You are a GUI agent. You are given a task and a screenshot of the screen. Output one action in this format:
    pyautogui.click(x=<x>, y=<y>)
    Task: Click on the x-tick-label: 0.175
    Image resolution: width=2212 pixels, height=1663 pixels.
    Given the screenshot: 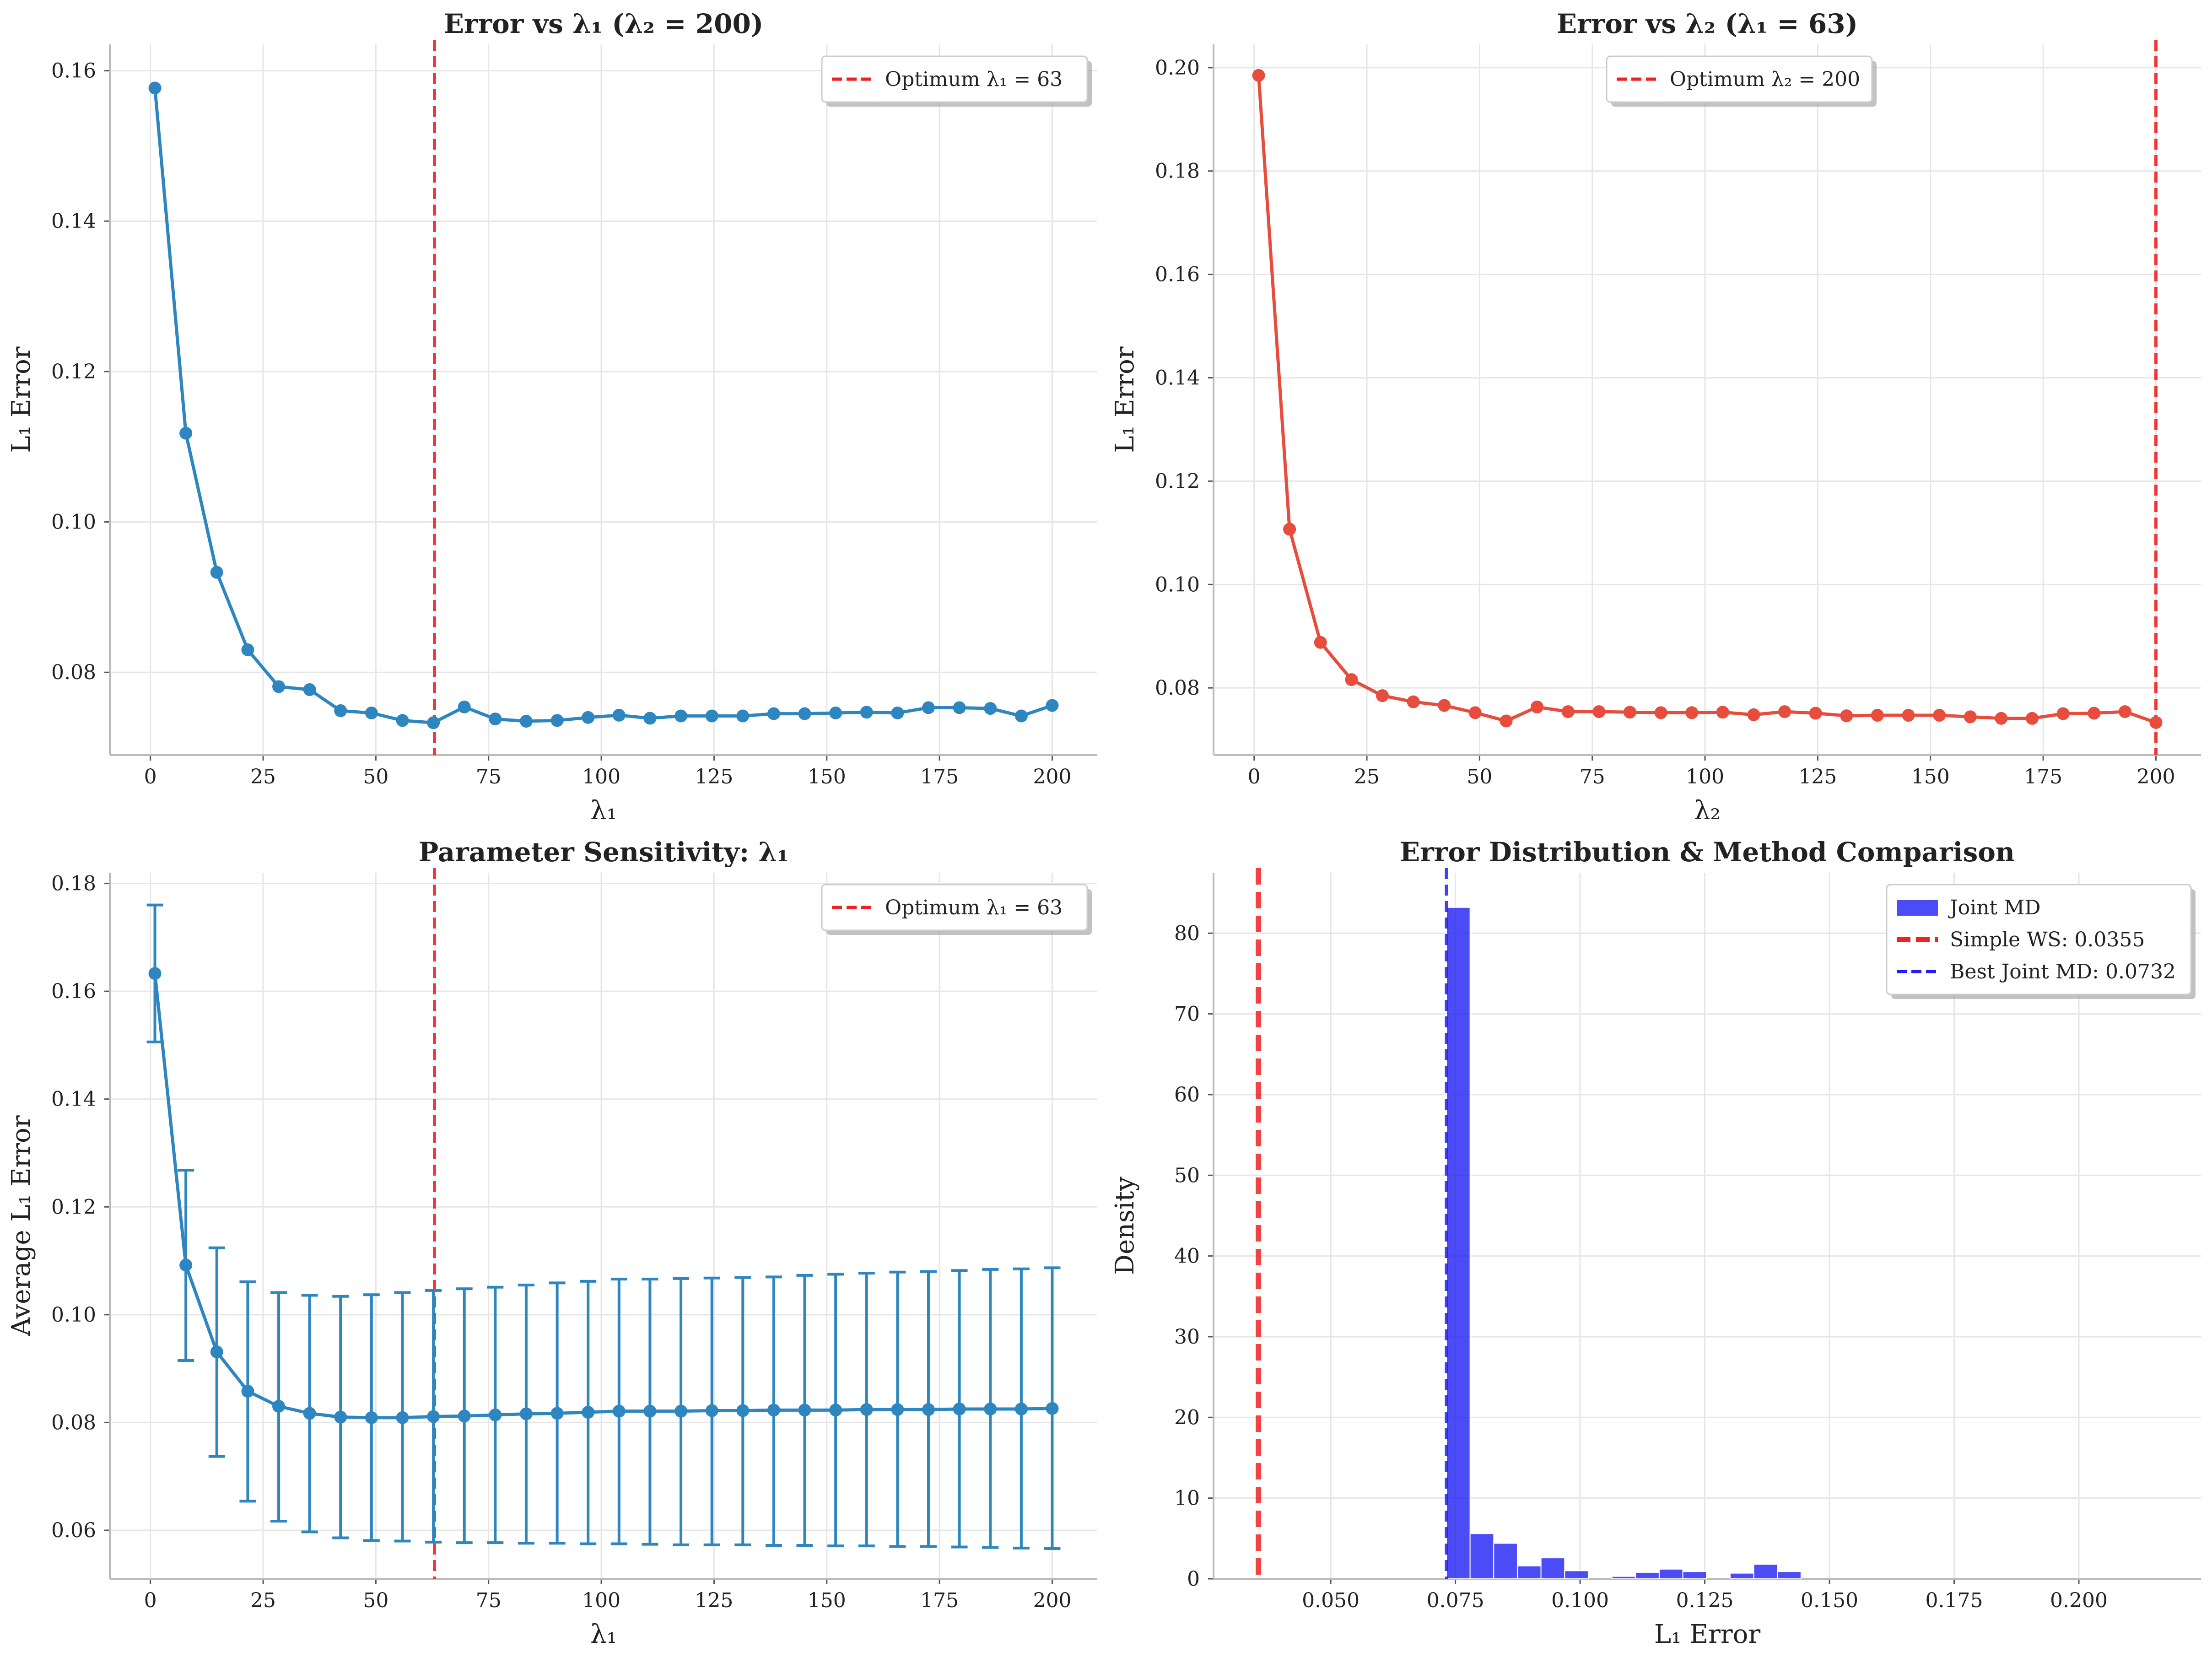 What is the action you would take?
    pyautogui.click(x=1954, y=1600)
    